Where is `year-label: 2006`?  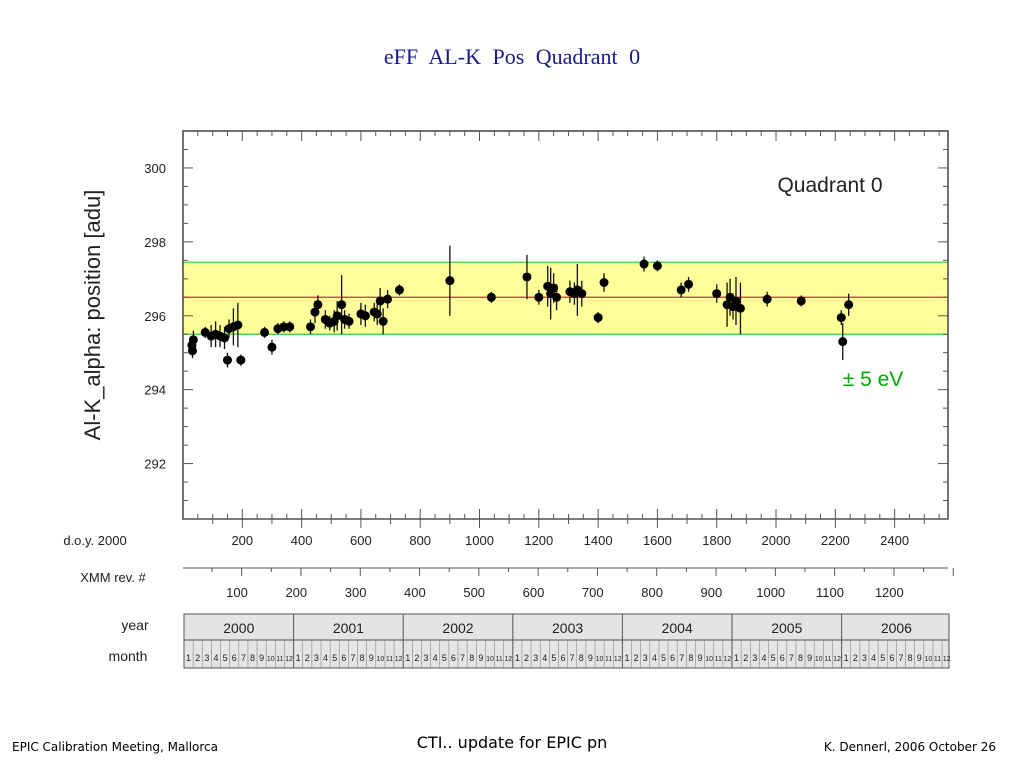
year-label: 2006 is located at coordinates (896, 628).